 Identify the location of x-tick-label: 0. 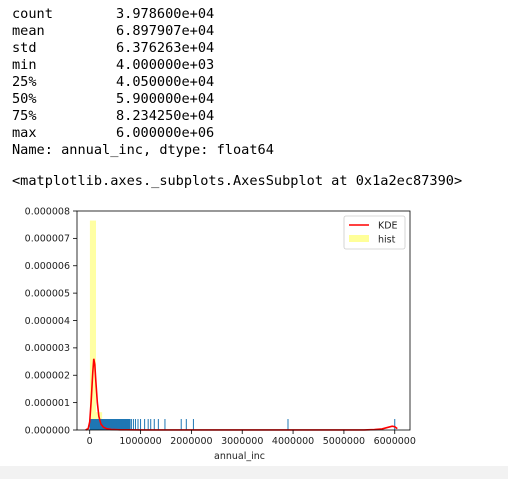
(90, 441).